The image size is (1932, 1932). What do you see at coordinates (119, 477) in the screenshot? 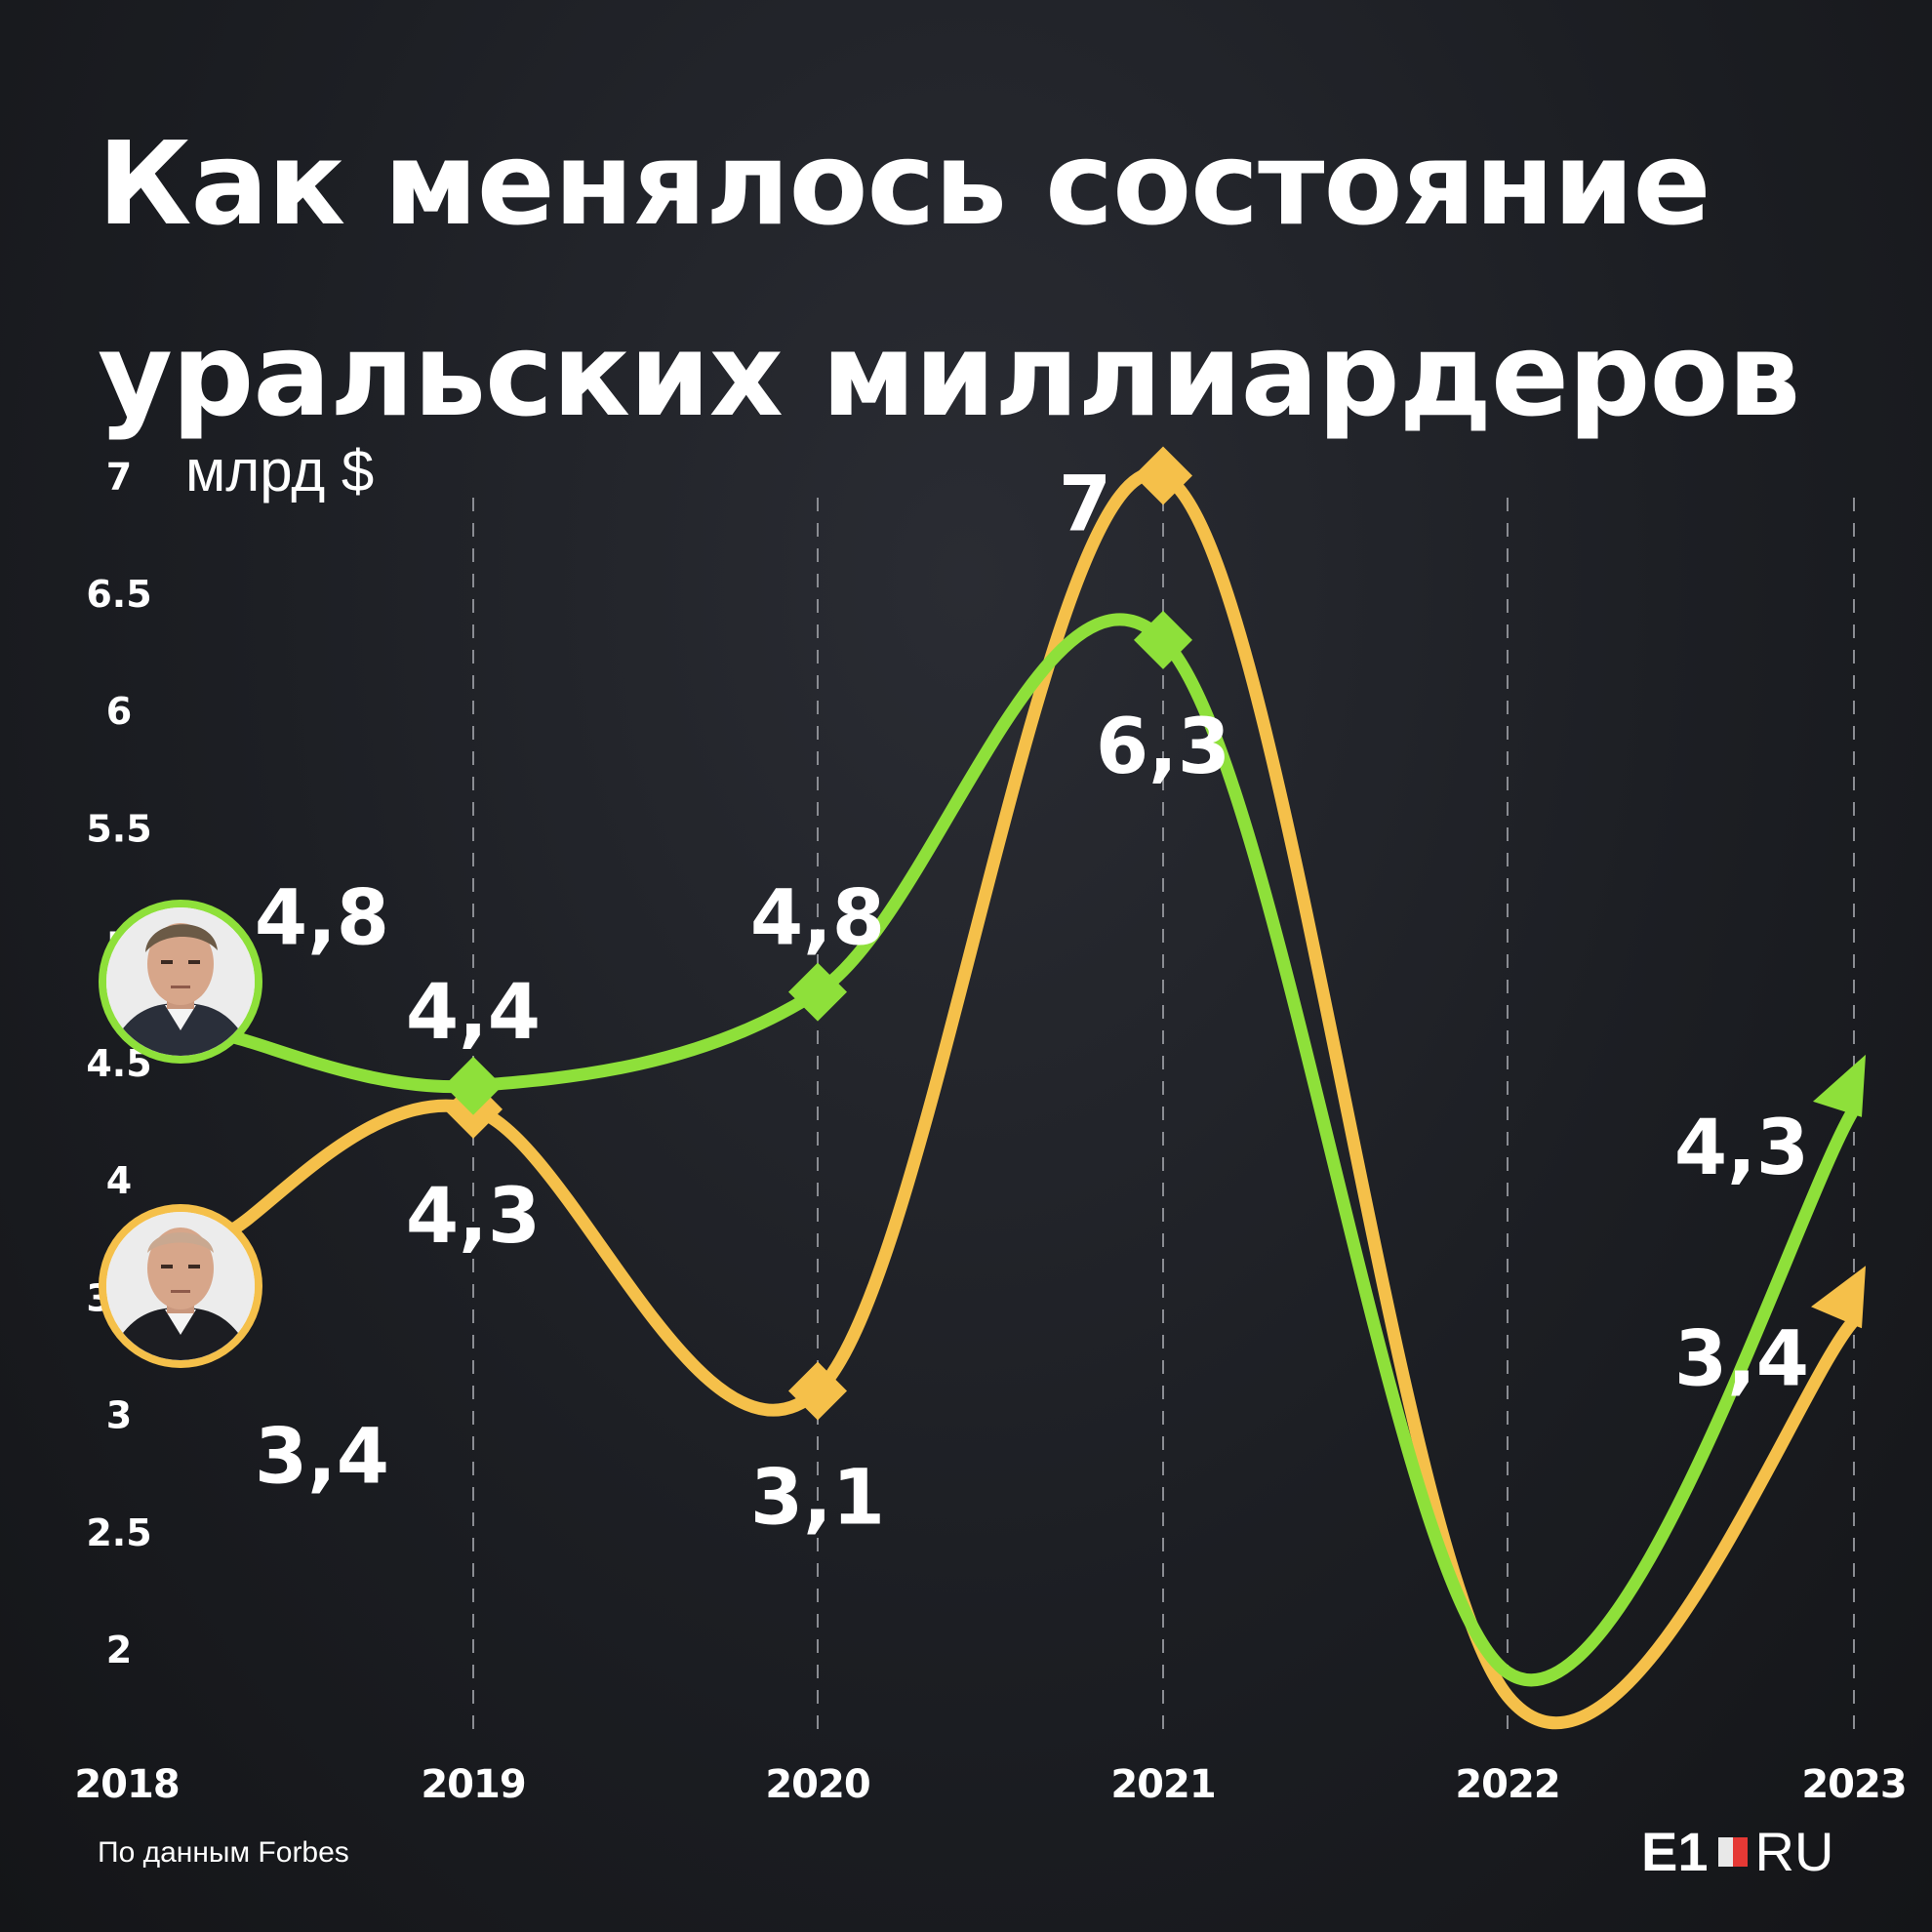
I see `y-tick-label: 7` at bounding box center [119, 477].